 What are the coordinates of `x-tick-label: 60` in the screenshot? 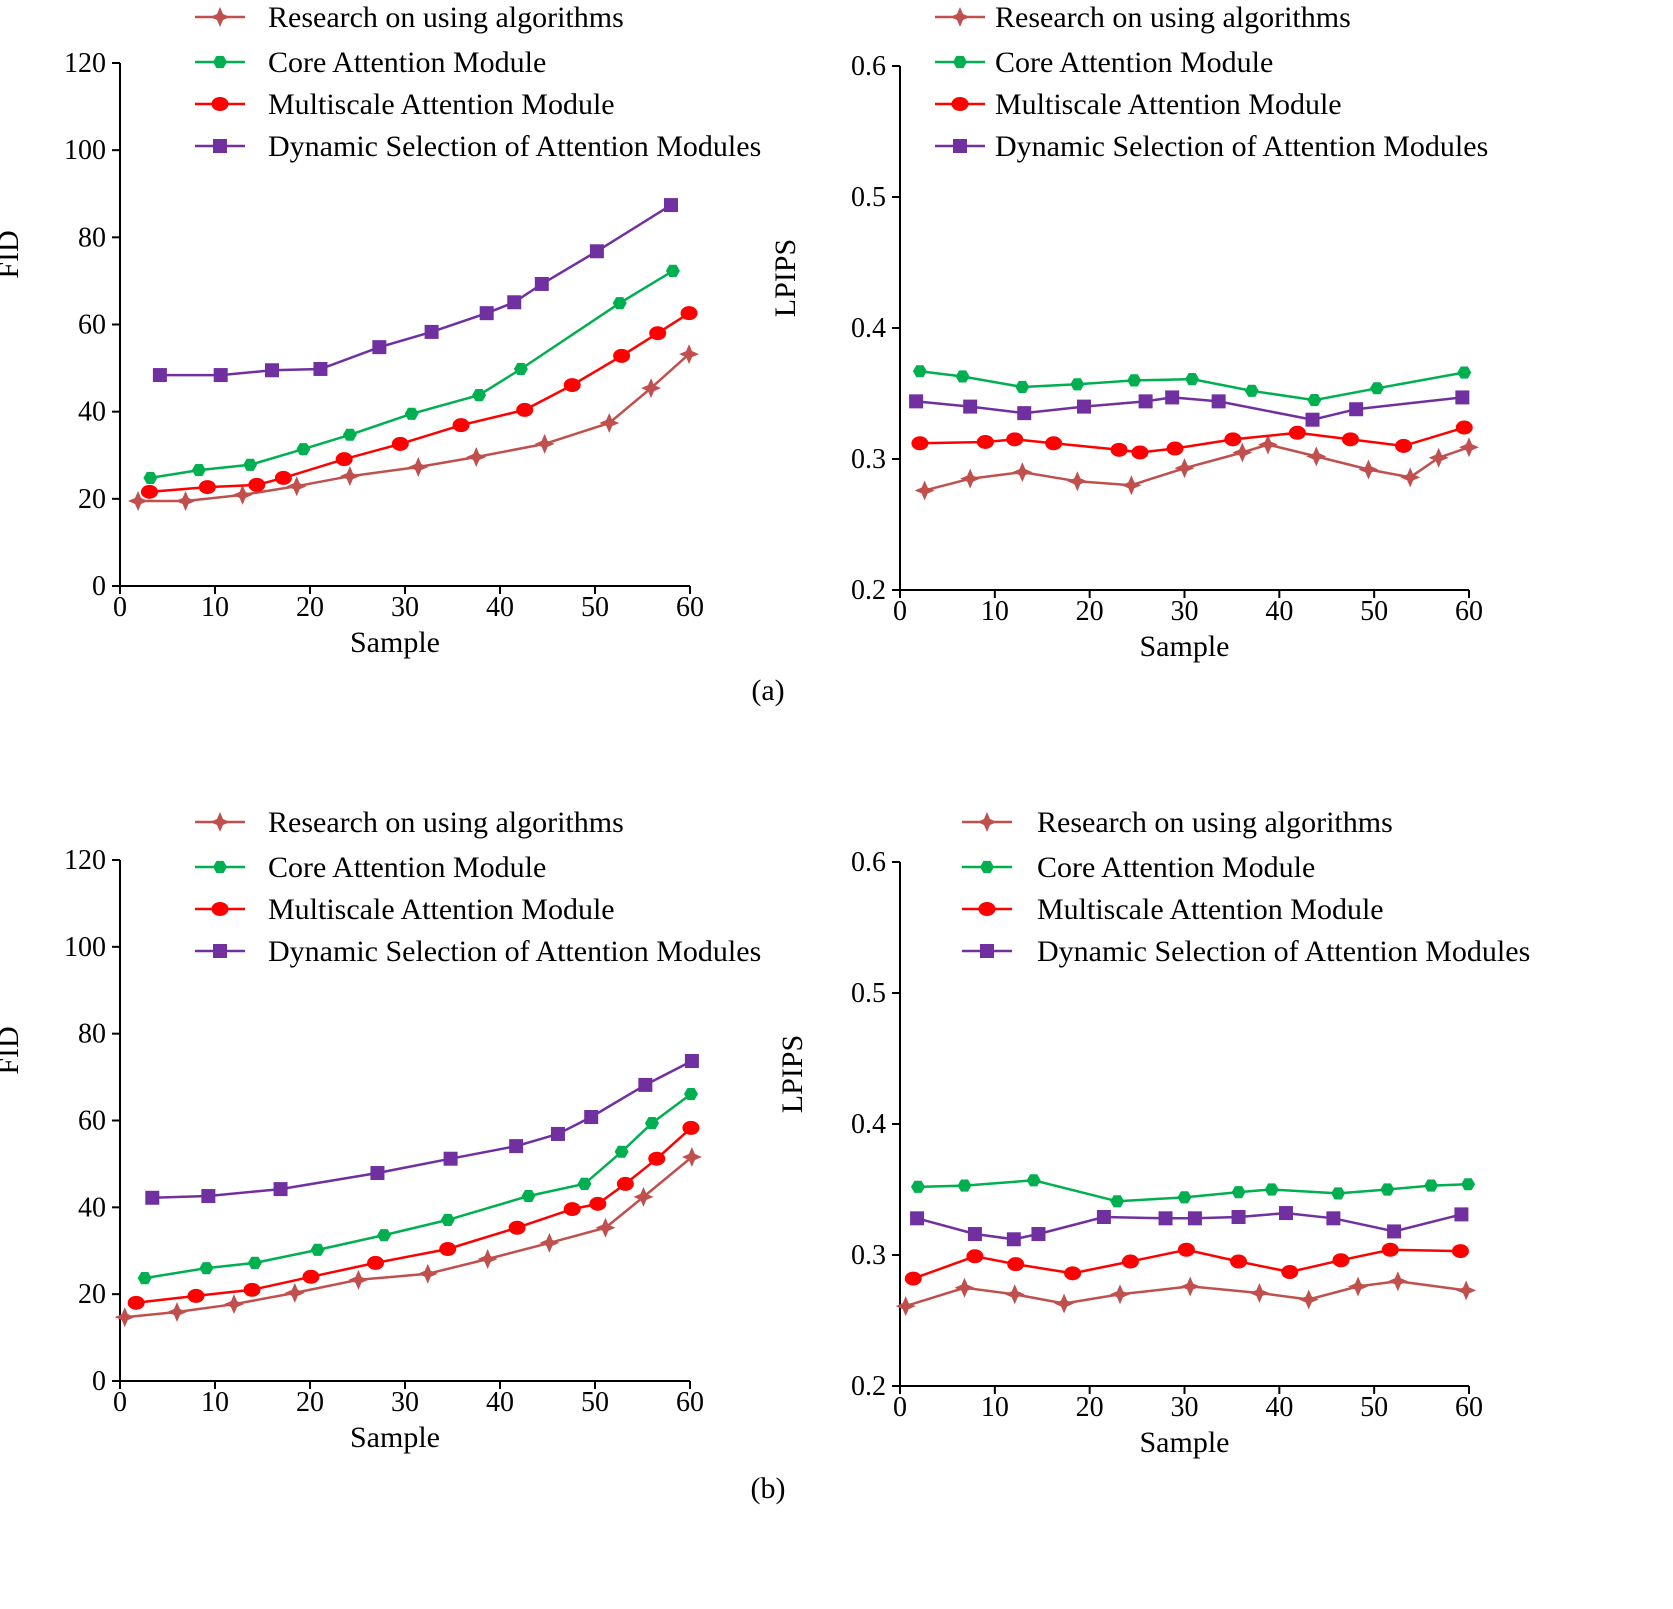 It's located at (690, 607).